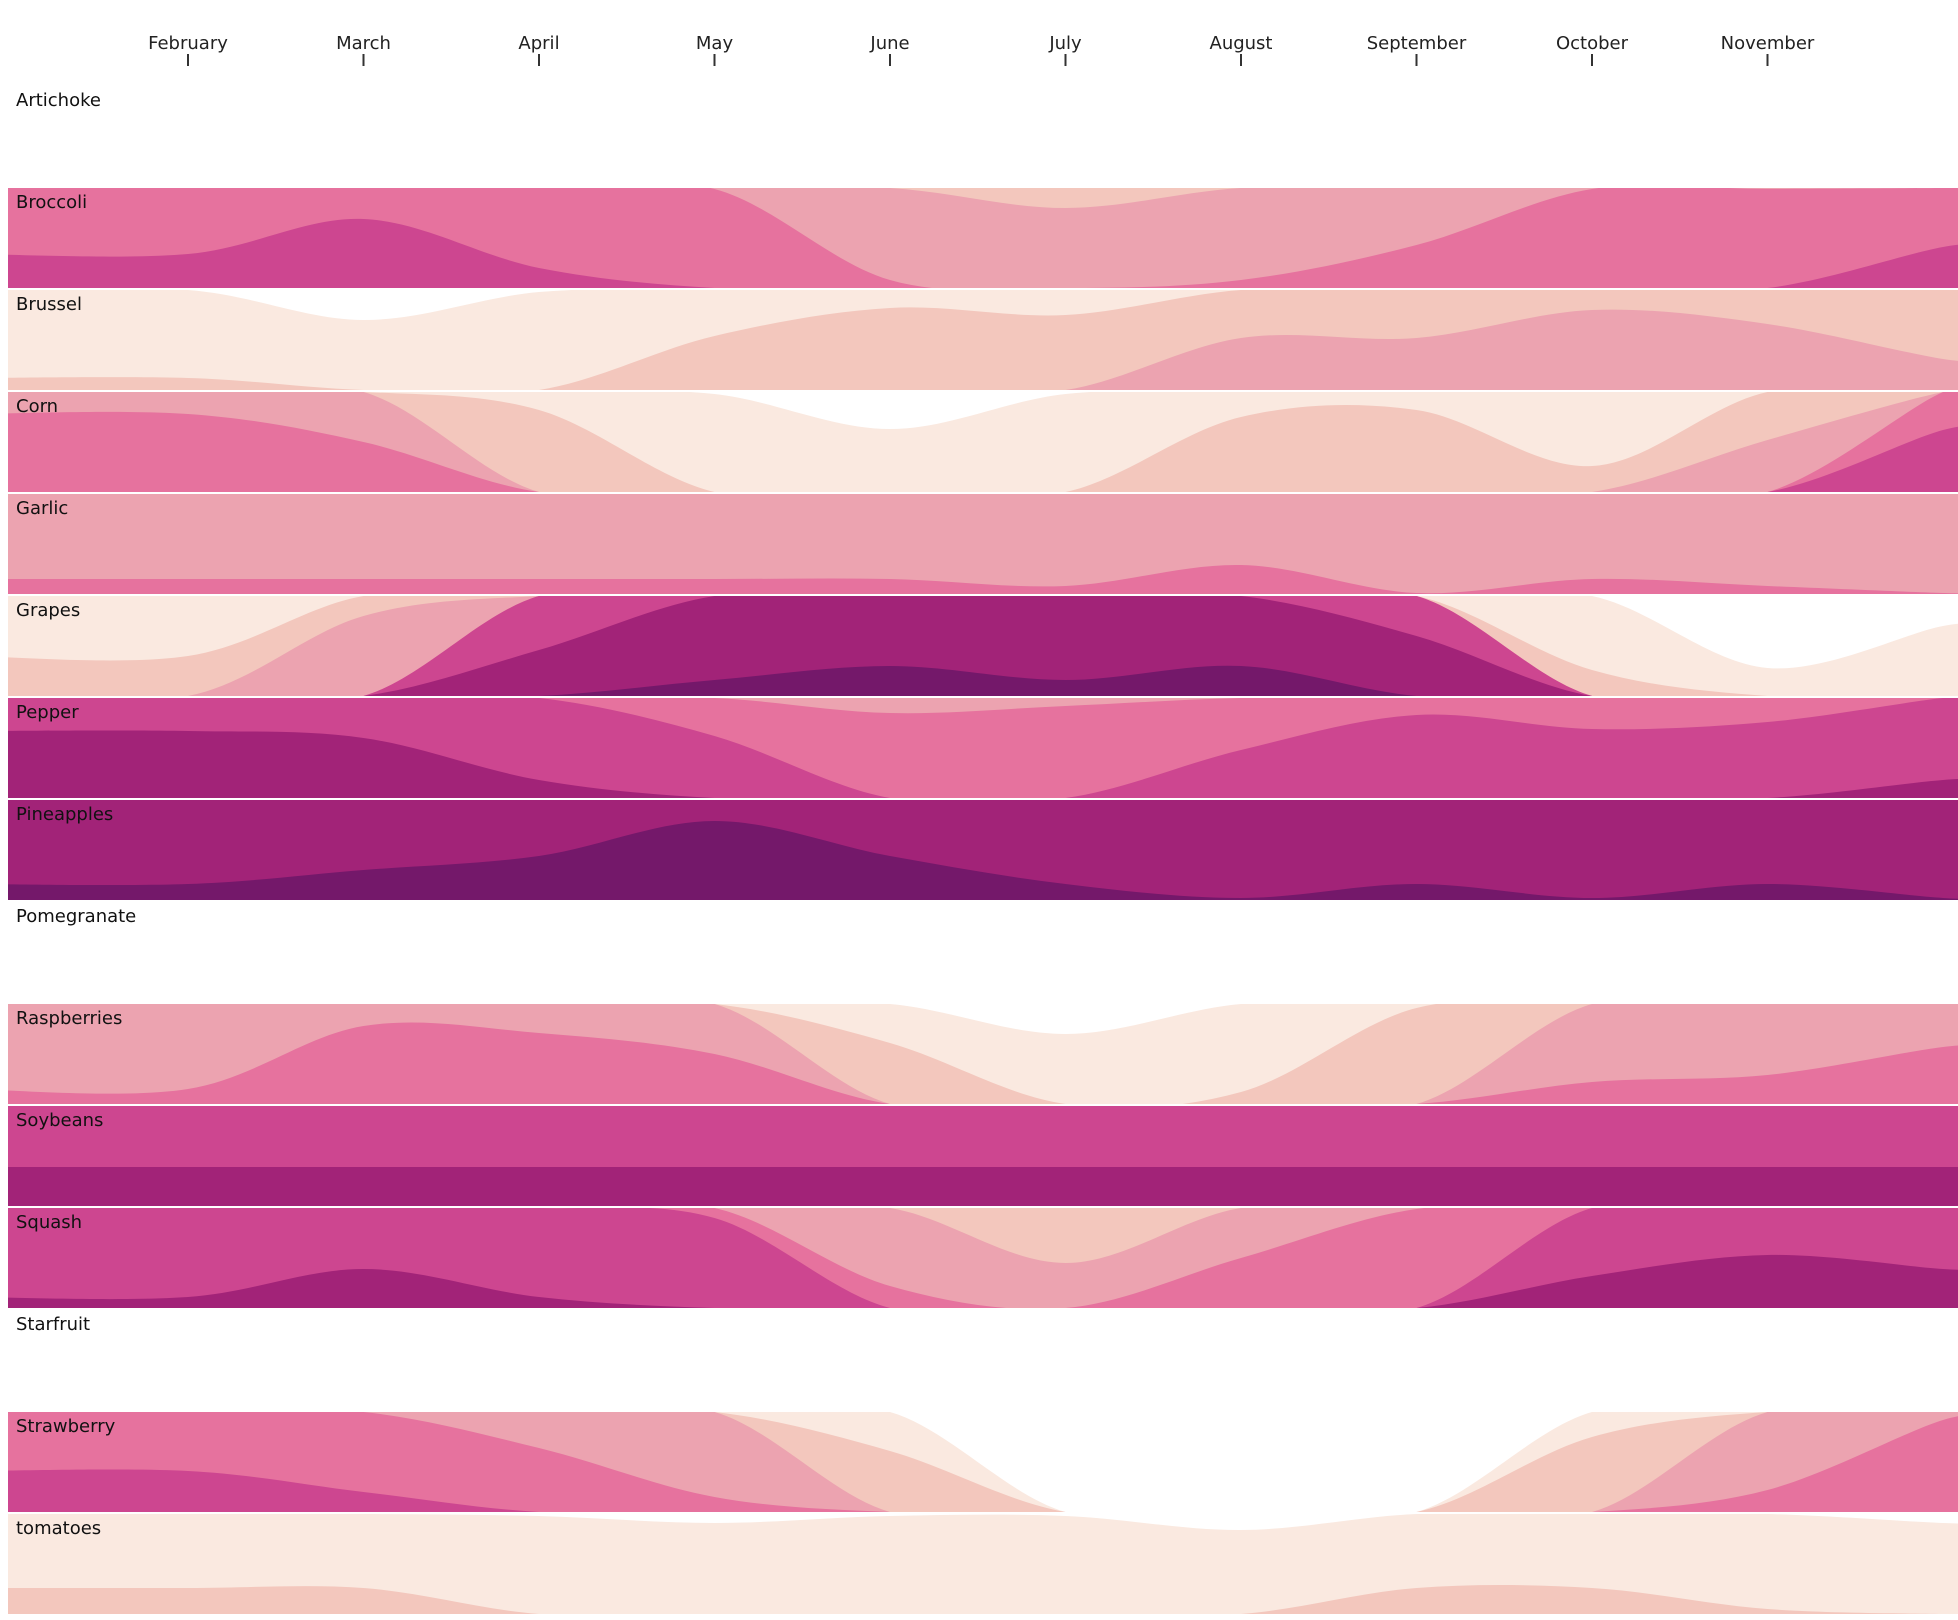  I want to click on row-label: Starfruit, so click(53, 1324).